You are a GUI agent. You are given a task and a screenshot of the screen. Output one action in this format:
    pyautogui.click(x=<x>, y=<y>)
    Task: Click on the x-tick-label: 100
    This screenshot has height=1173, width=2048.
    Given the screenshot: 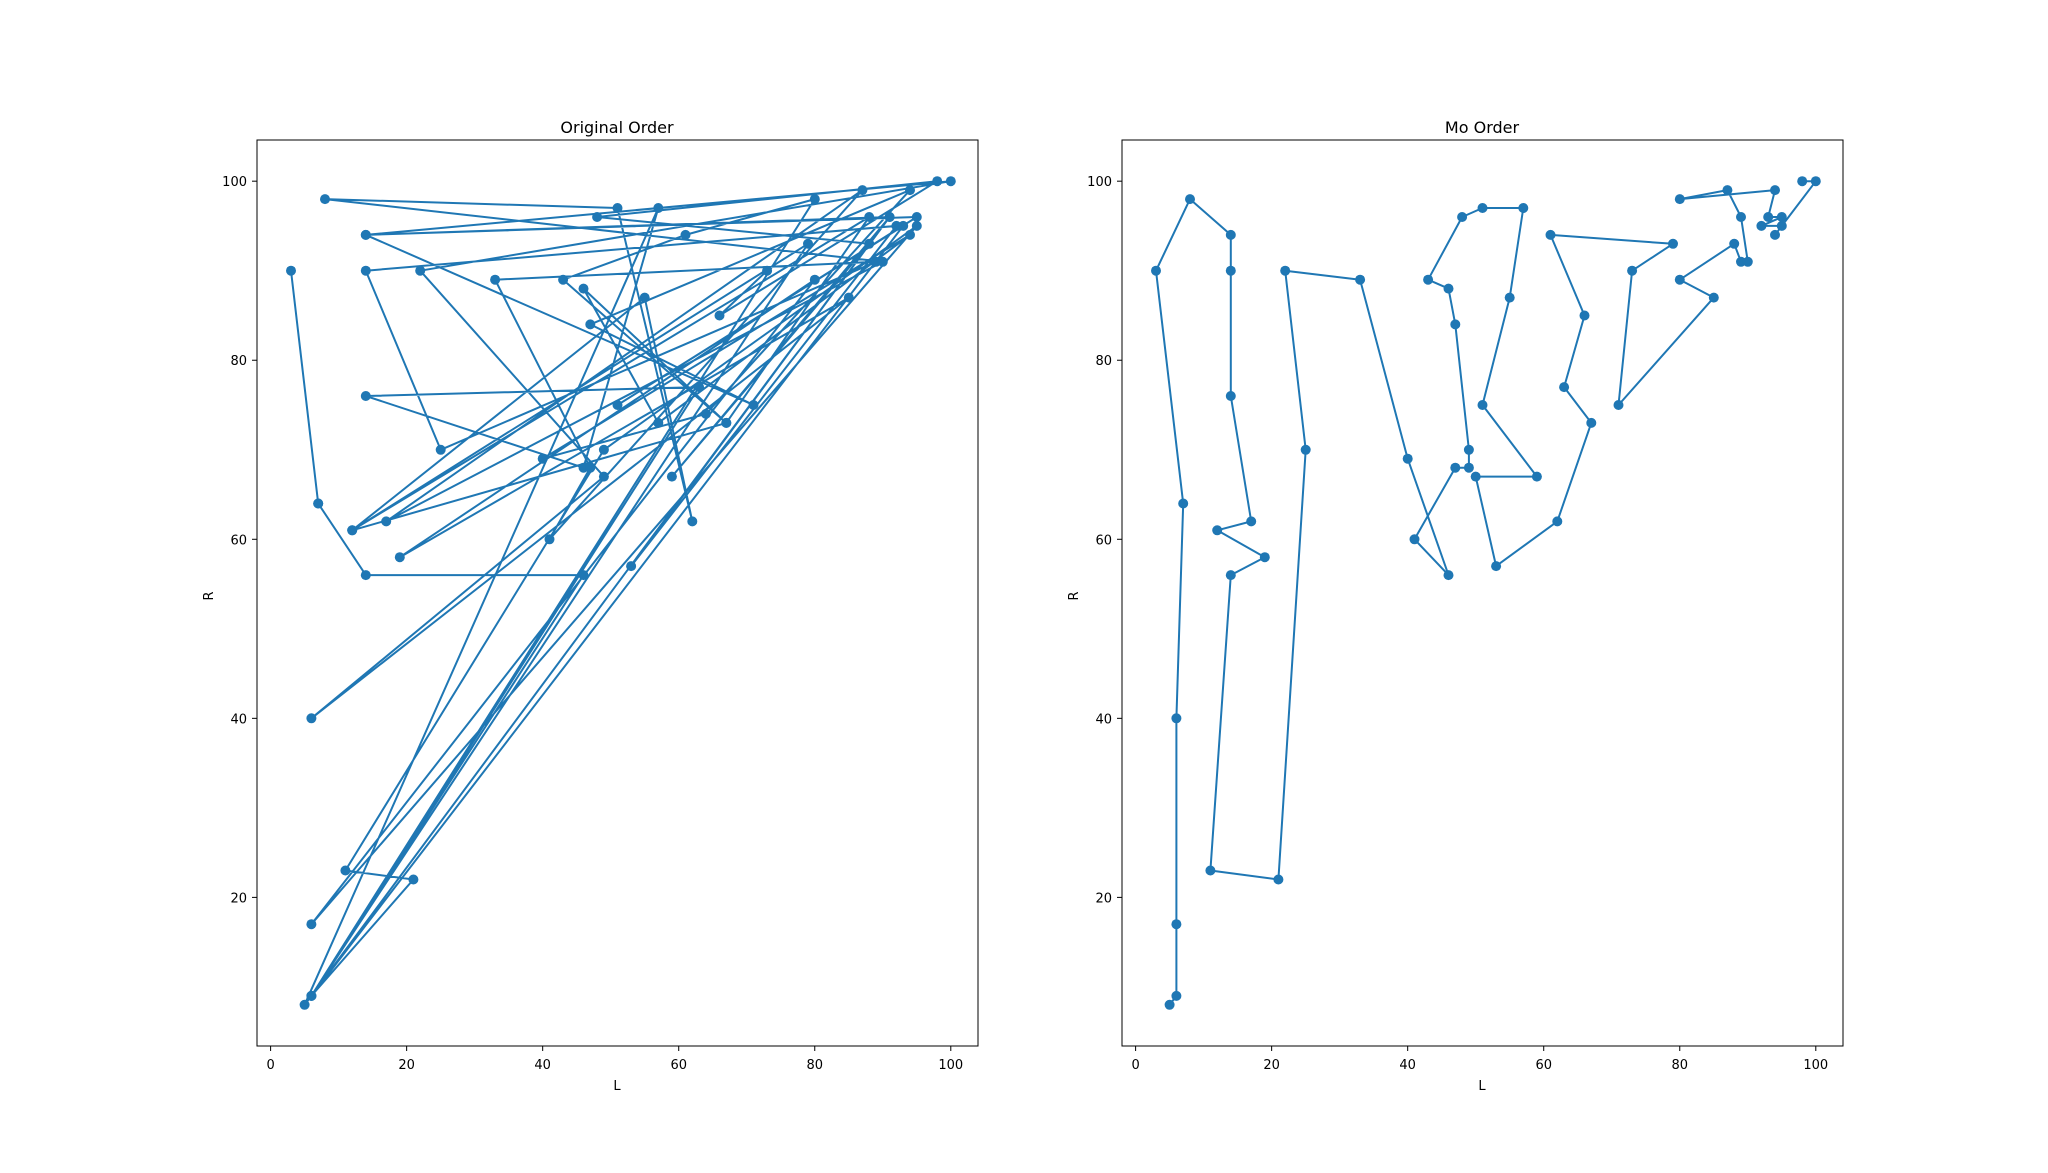 What is the action you would take?
    pyautogui.click(x=1815, y=1065)
    